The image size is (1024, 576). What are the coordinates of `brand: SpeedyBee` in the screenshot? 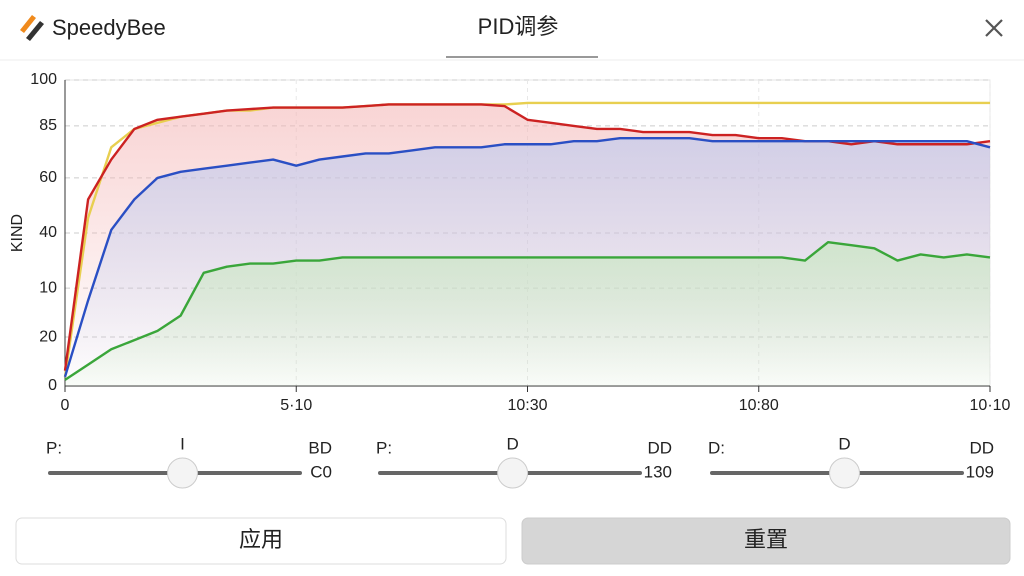 It's located at (109, 27).